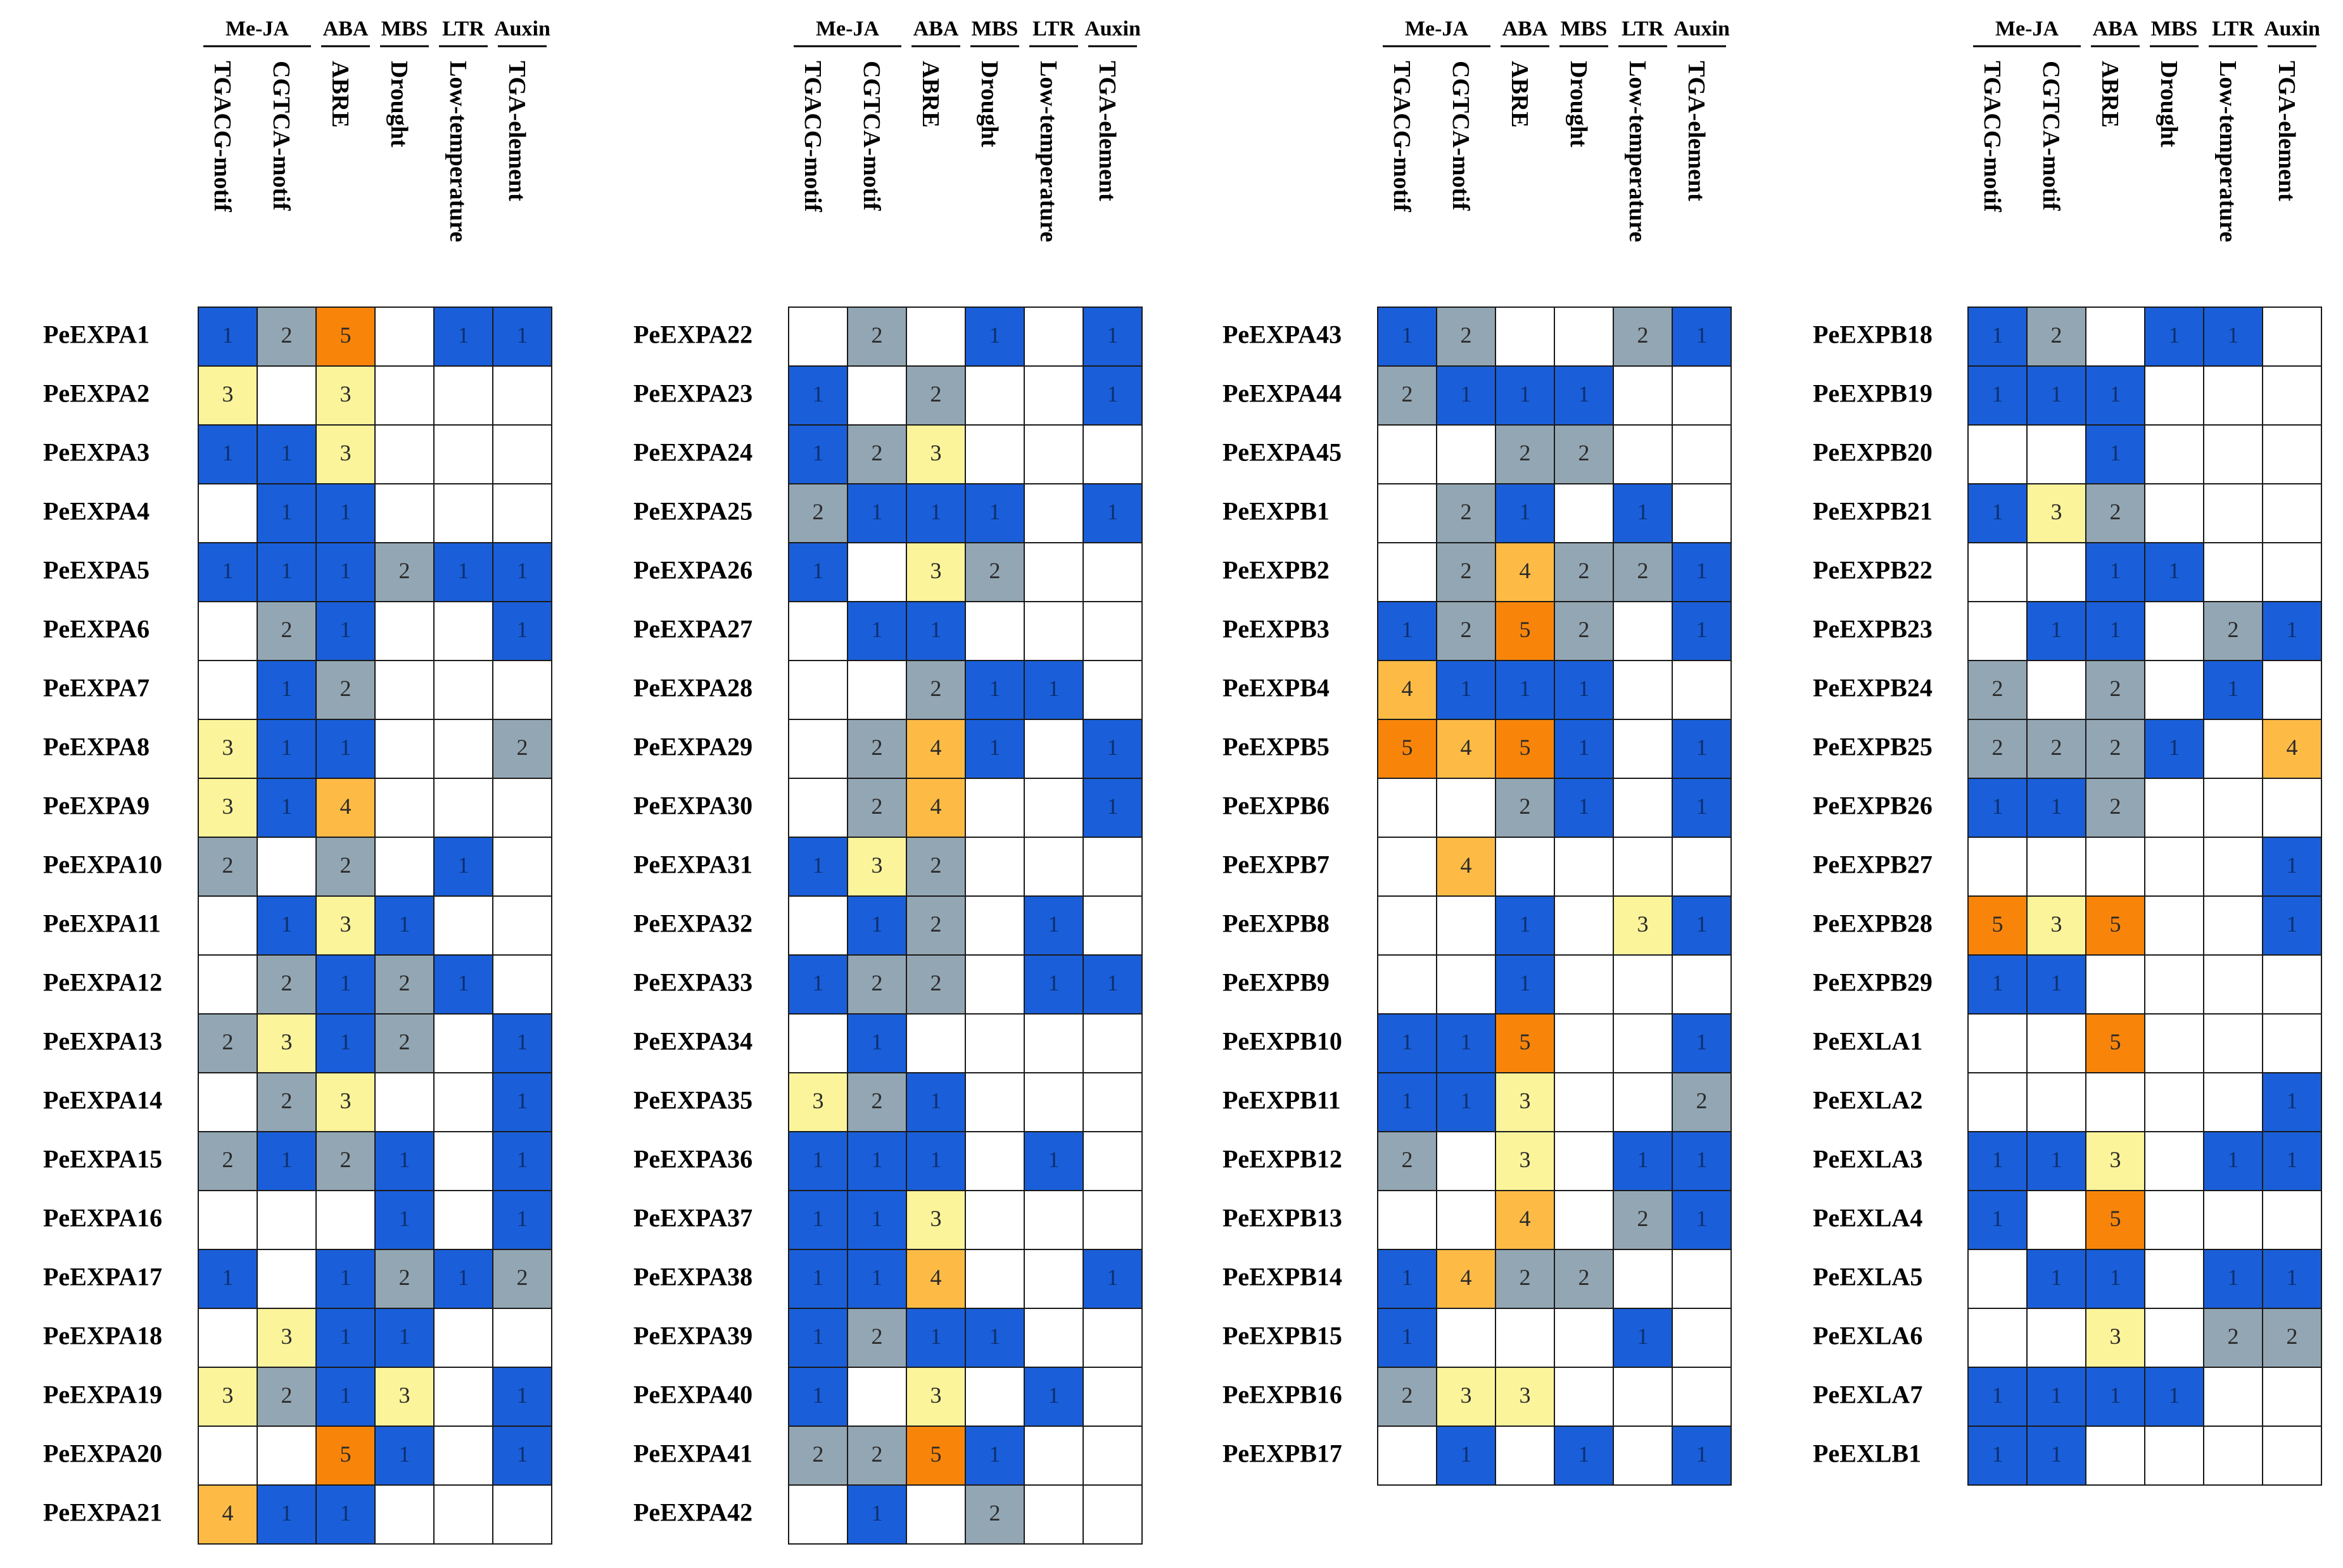 The width and height of the screenshot is (2343, 1568). Describe the element at coordinates (1112, 29) in the screenshot. I see `group-label: Auxin` at that location.